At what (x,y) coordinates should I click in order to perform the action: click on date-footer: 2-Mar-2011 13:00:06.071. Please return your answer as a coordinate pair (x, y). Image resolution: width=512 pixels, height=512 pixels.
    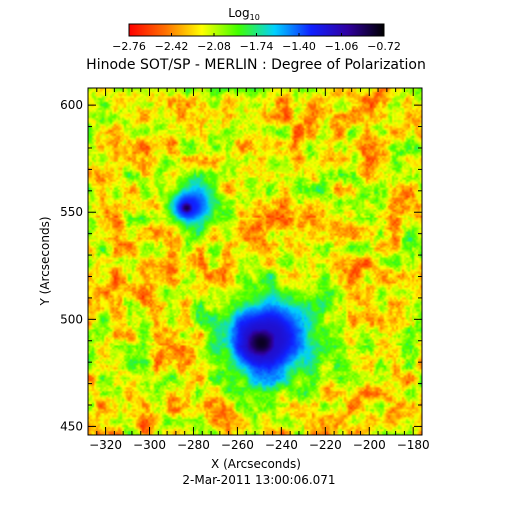
    Looking at the image, I should click on (258, 480).